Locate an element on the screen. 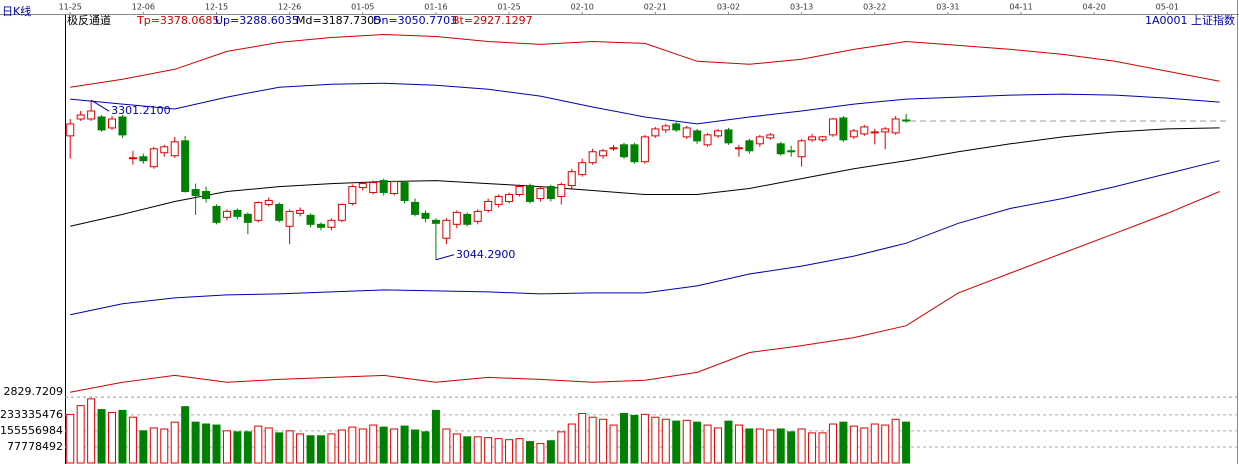 The image size is (1239, 464). x-tick-label: 04-20 is located at coordinates (1094, 7).